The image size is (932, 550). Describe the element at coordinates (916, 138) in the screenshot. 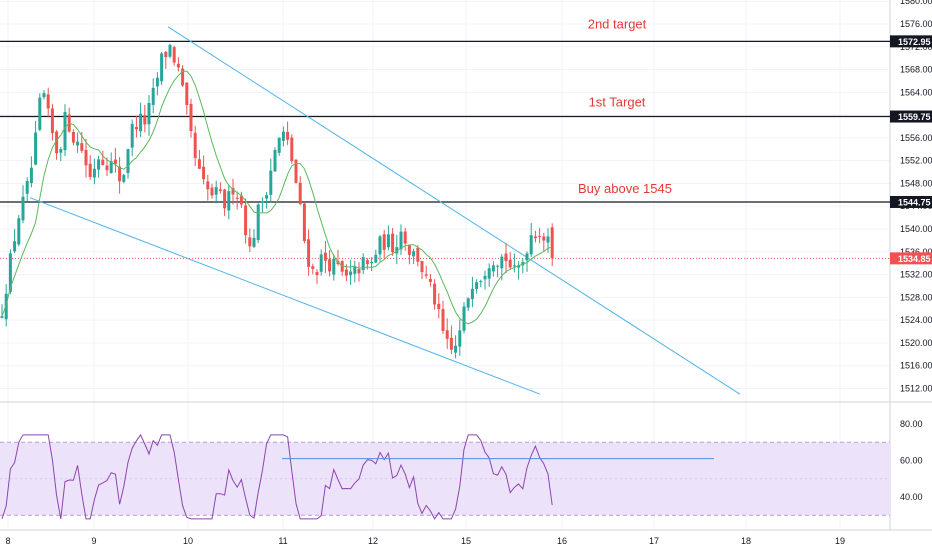

I see `price-tick-label: 1556.00` at that location.